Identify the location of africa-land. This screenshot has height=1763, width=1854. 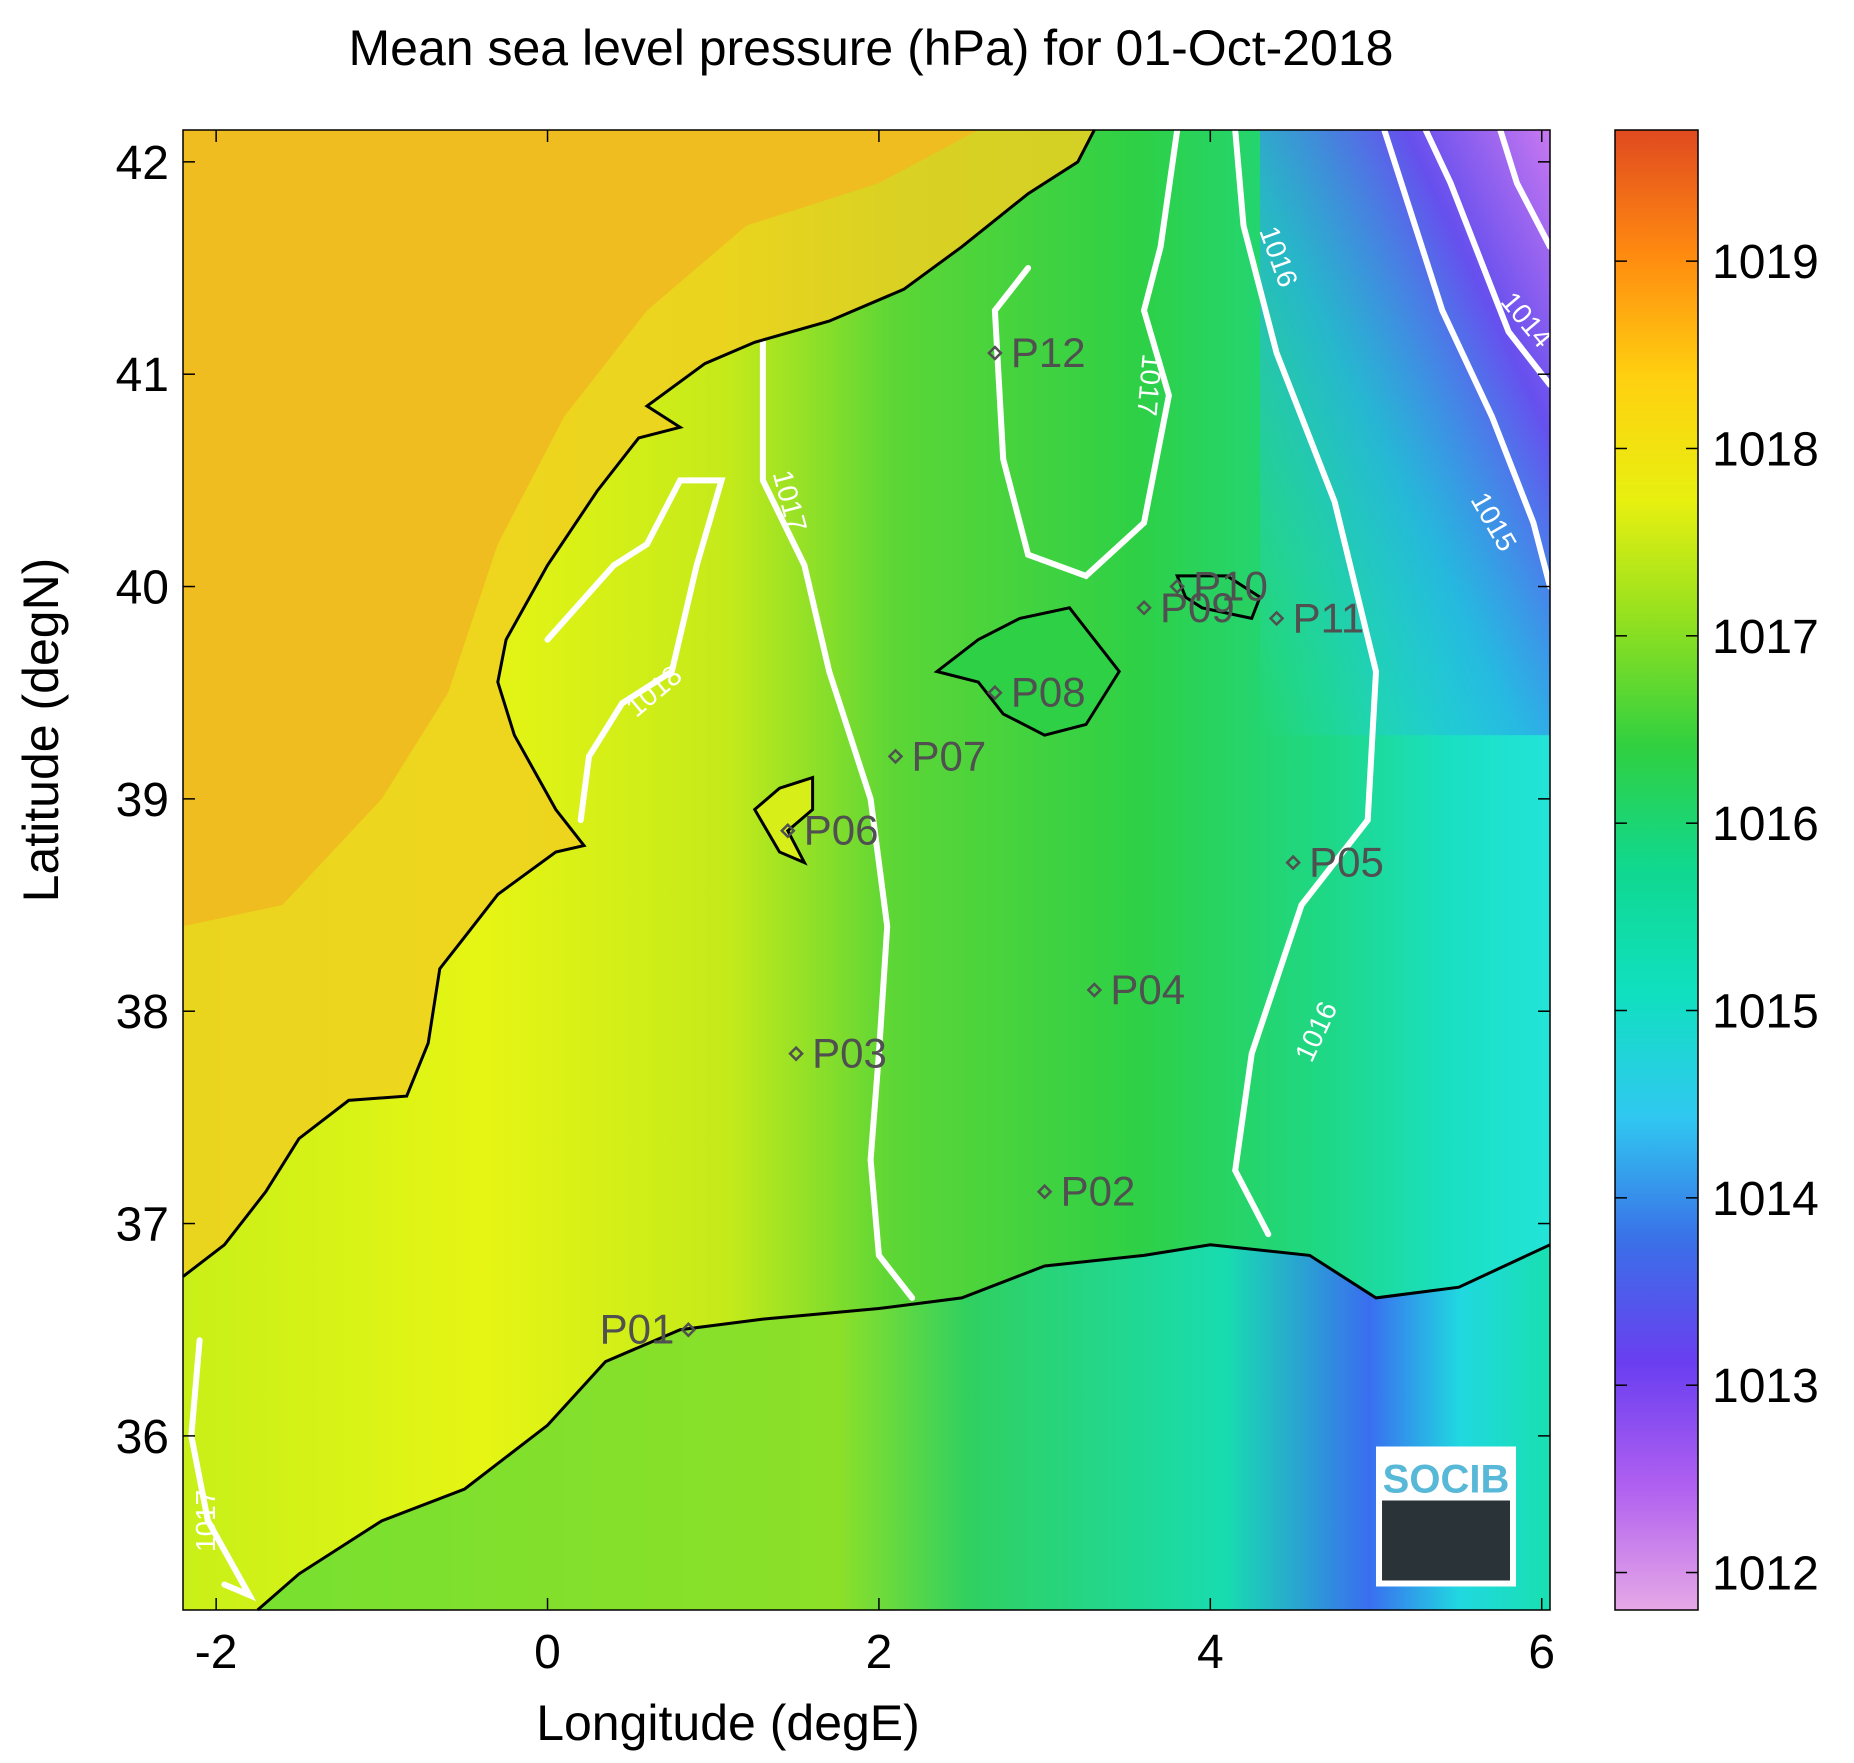
(904, 1427).